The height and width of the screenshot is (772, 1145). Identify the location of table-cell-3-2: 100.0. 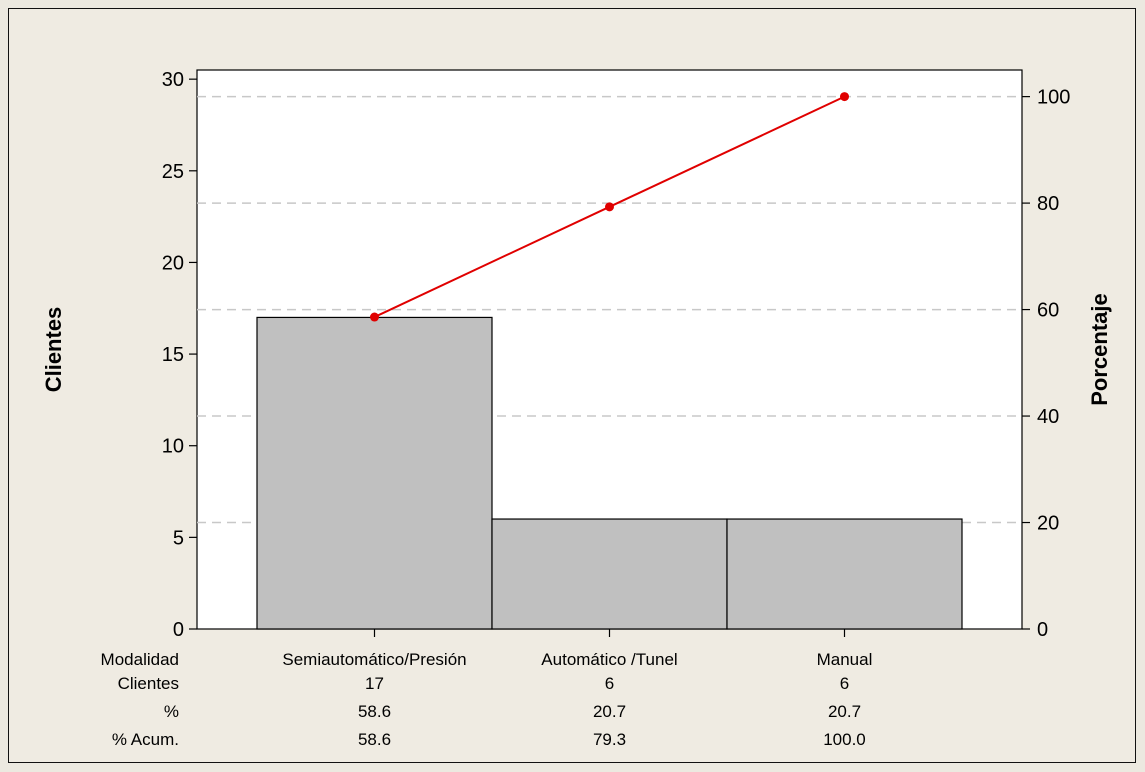
(844, 739).